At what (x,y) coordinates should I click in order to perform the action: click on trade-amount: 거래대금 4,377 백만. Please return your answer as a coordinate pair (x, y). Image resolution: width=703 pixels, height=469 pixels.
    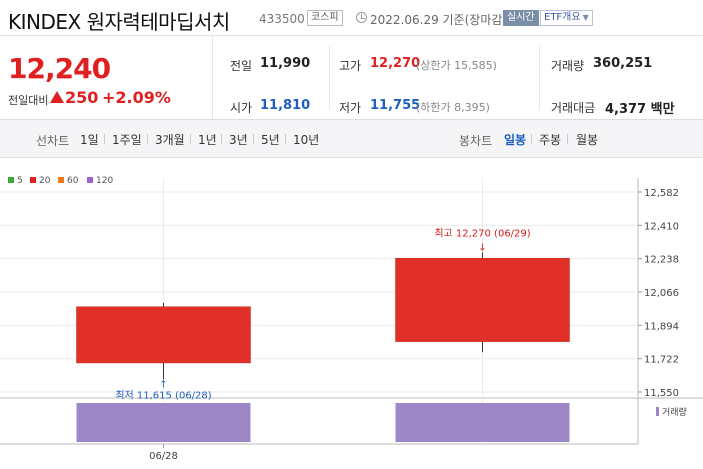
    Looking at the image, I should click on (626, 105).